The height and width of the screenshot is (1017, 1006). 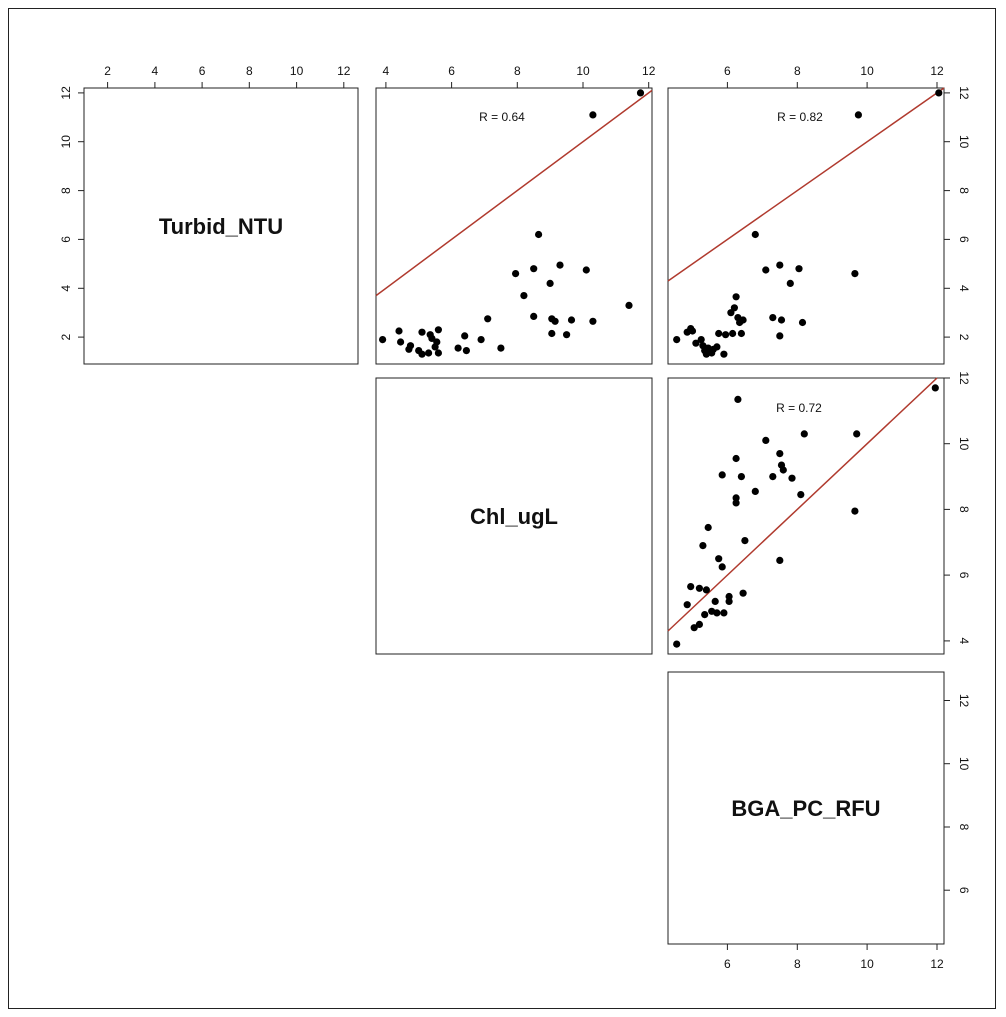 What do you see at coordinates (806, 808) in the screenshot?
I see `panel-bga-diagonal` at bounding box center [806, 808].